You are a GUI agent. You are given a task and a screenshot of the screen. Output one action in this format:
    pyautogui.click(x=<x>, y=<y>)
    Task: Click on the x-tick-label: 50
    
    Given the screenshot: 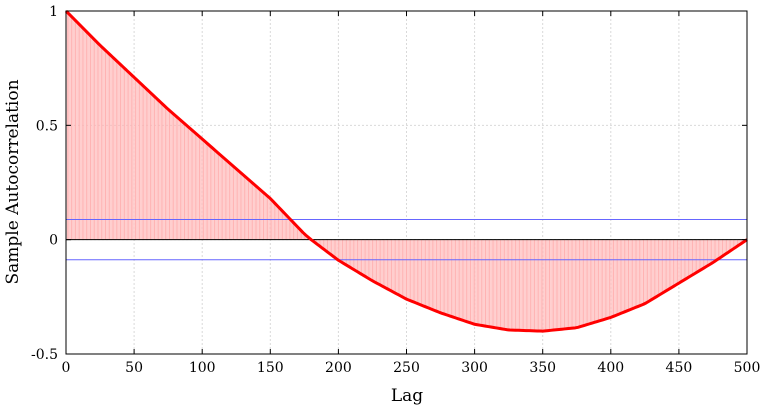 What is the action you would take?
    pyautogui.click(x=134, y=368)
    